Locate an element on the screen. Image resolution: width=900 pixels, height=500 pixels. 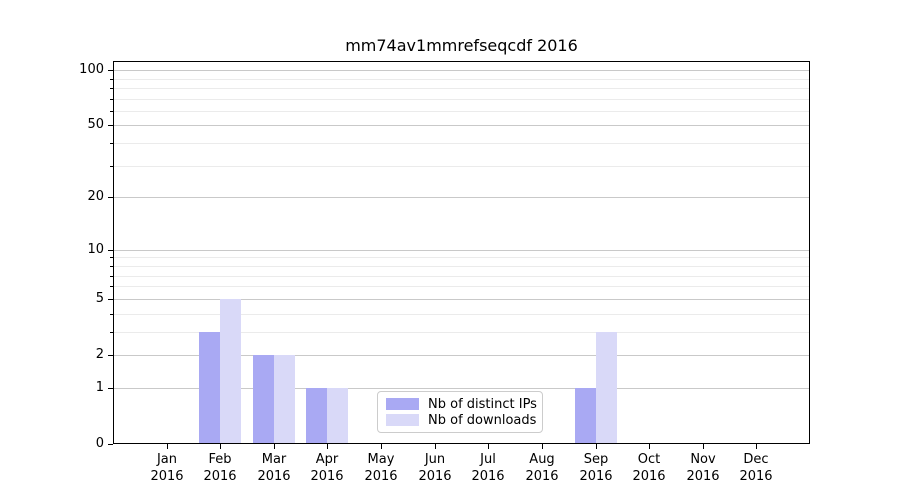
x-tick-label: Dec 2016 is located at coordinates (756, 468).